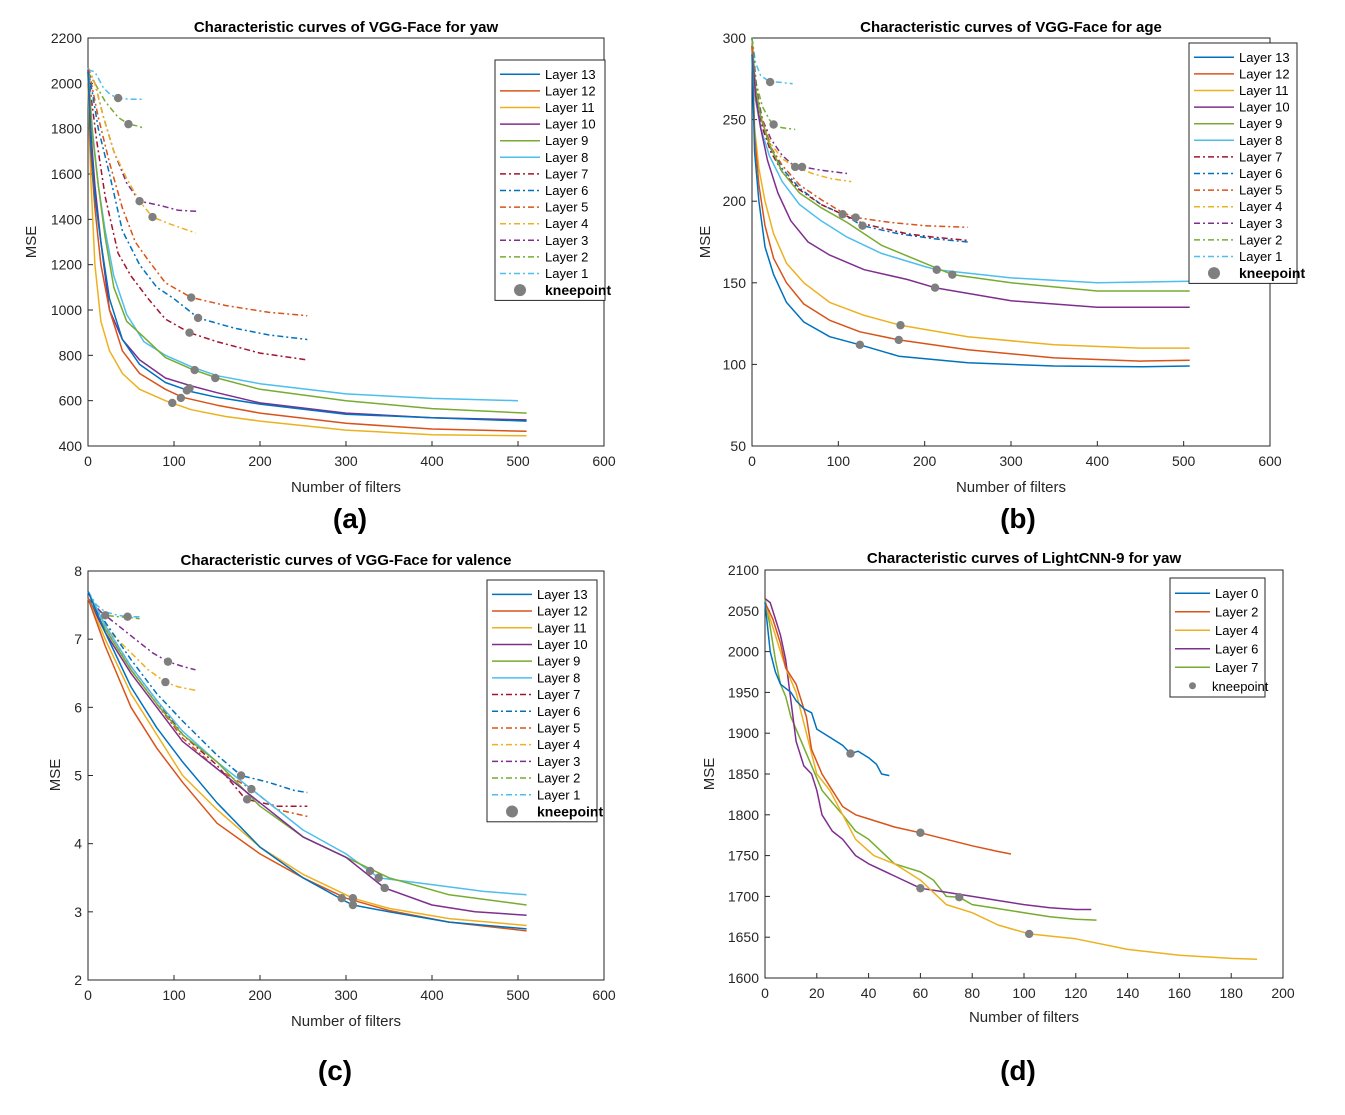  I want to click on y-axis-label: MSE, so click(705, 242).